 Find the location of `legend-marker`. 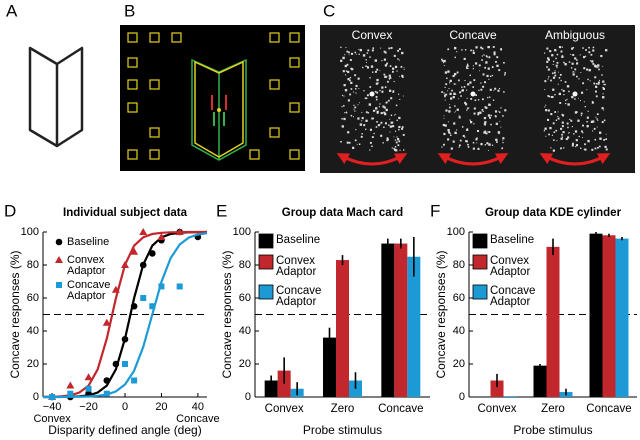

legend-marker is located at coordinates (59, 259).